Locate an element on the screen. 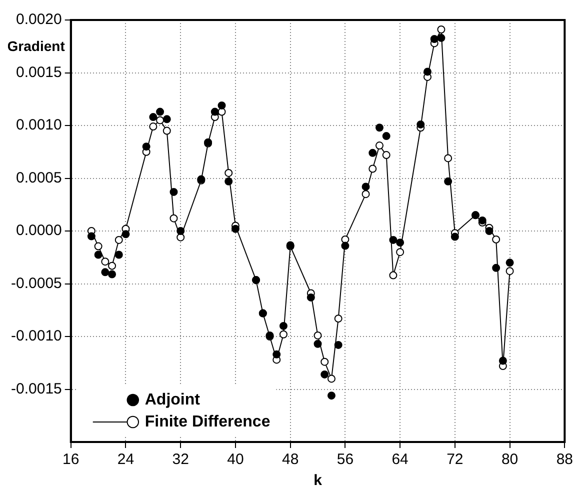 The width and height of the screenshot is (584, 498). legend-label: Finite Difference is located at coordinates (207, 421).